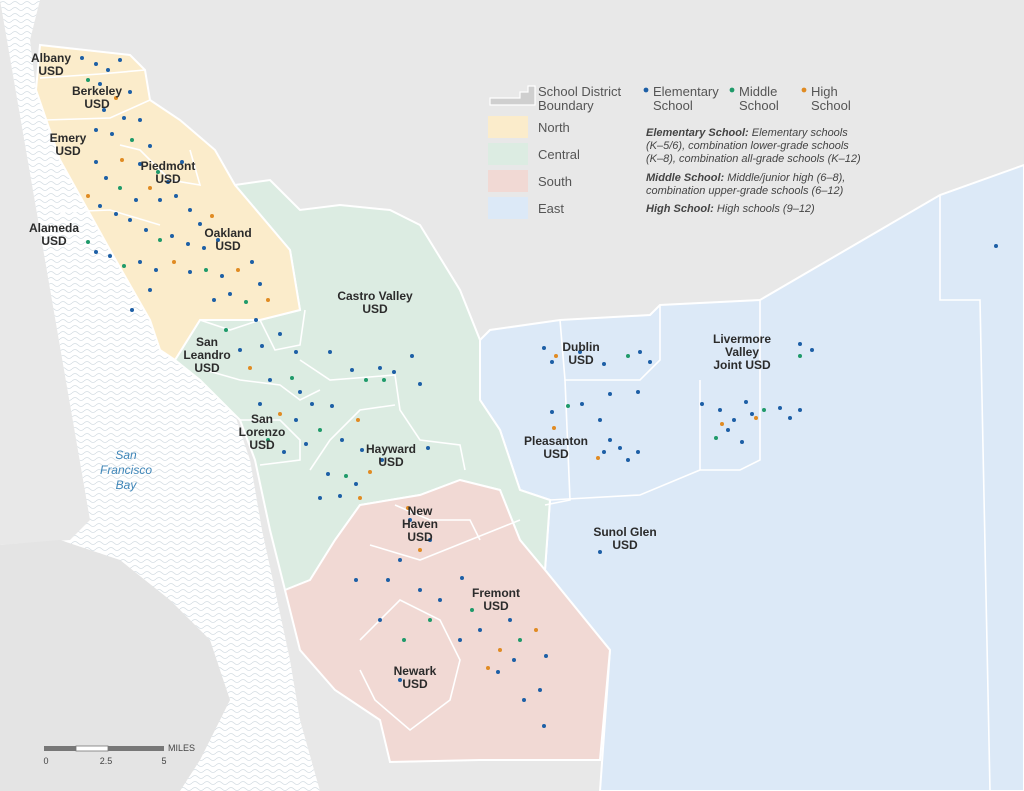  Describe the element at coordinates (420, 524) in the screenshot. I see `district-label-new-haven-usd: New Haven USD` at that location.